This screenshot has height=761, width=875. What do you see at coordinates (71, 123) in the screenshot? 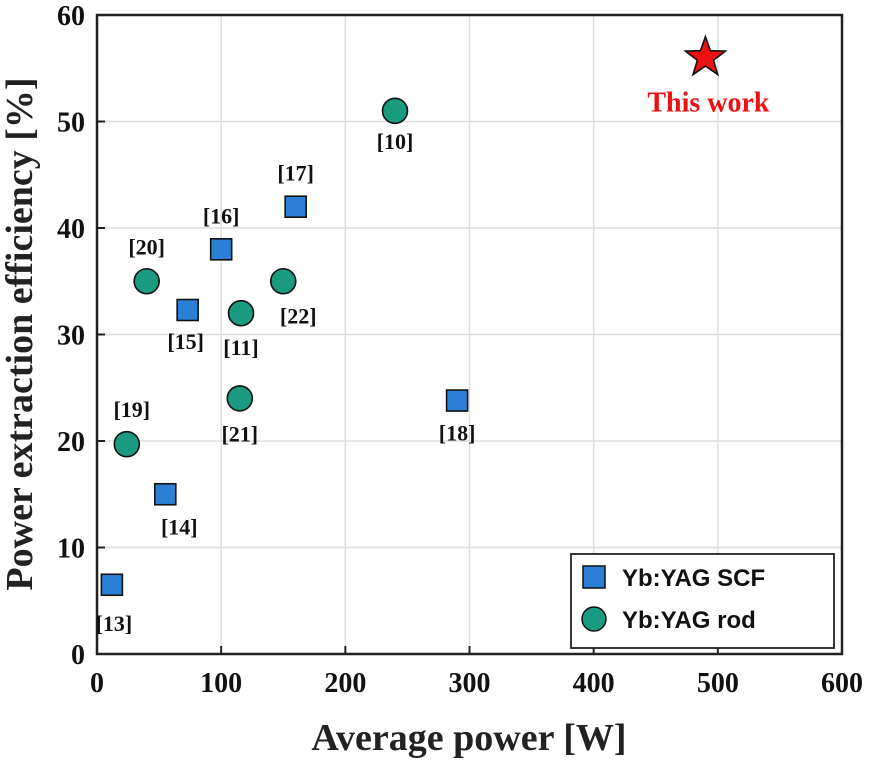
I see `y-tick-label: 50` at bounding box center [71, 123].